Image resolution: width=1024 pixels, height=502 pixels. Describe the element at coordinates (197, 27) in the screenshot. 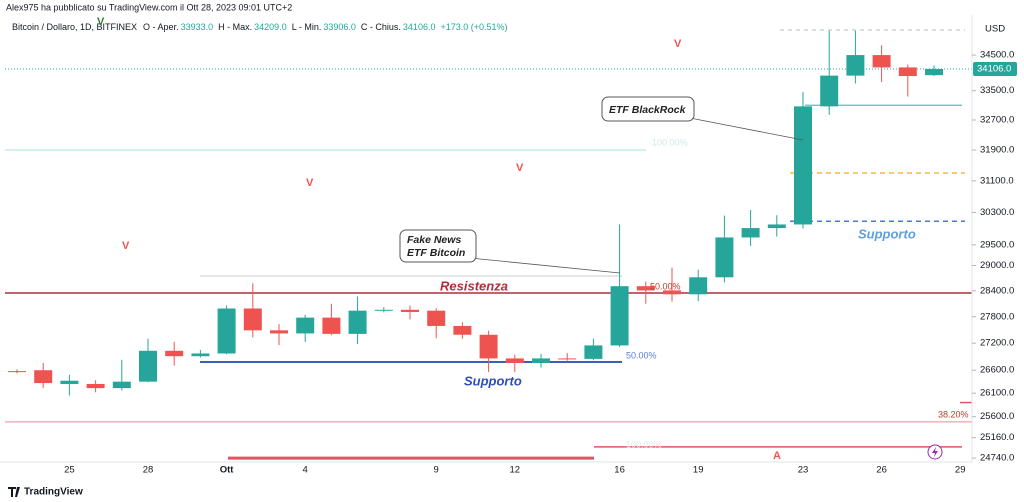

I see `o-value: 33933.0` at that location.